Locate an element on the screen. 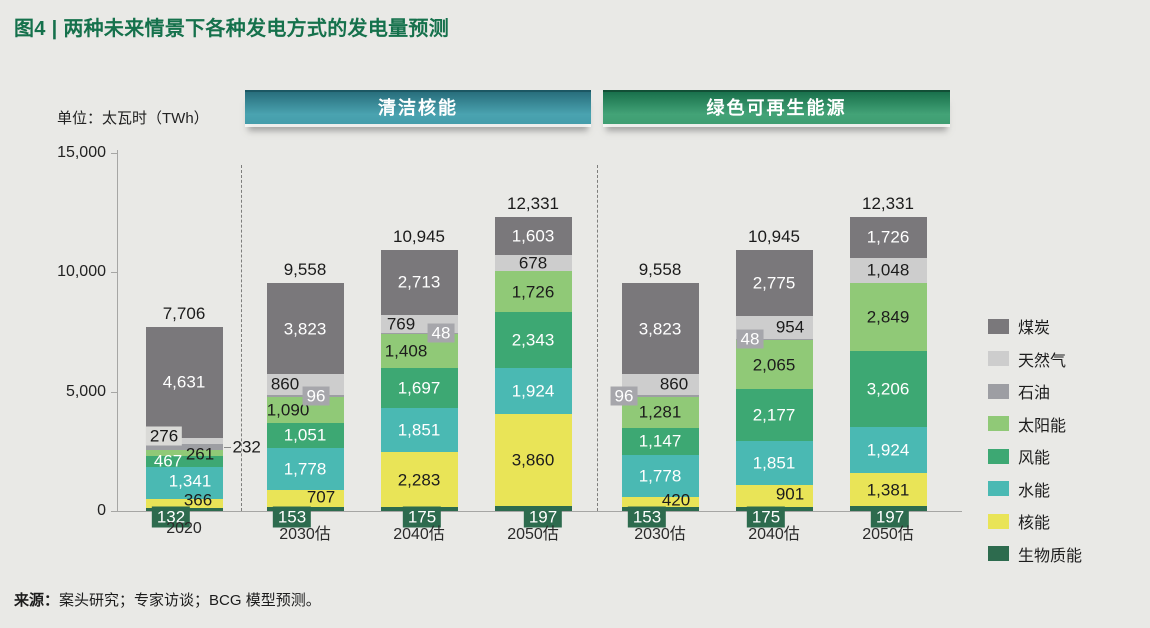  y-axis-tick-label: 15,000 is located at coordinates (81, 152).